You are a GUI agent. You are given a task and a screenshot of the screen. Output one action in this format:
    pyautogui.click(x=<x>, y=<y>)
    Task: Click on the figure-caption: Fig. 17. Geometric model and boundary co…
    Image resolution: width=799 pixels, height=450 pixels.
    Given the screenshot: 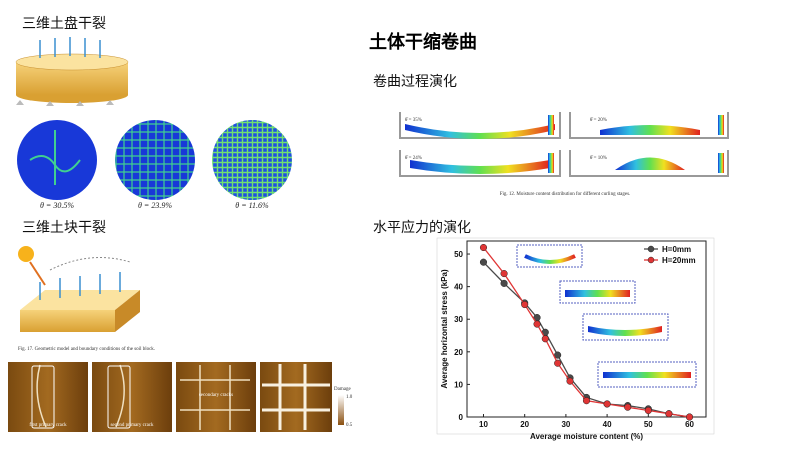 What is the action you would take?
    pyautogui.click(x=86, y=349)
    